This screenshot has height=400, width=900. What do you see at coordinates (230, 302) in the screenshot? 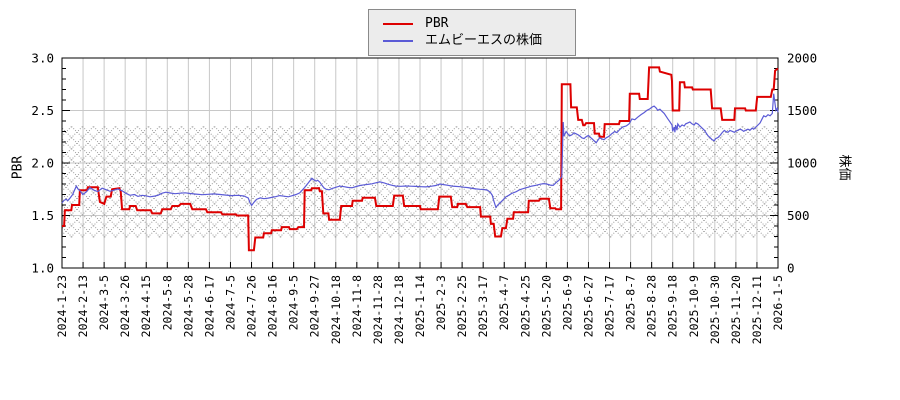
I see `x-tick-label: 2024-7-5` at bounding box center [230, 302].